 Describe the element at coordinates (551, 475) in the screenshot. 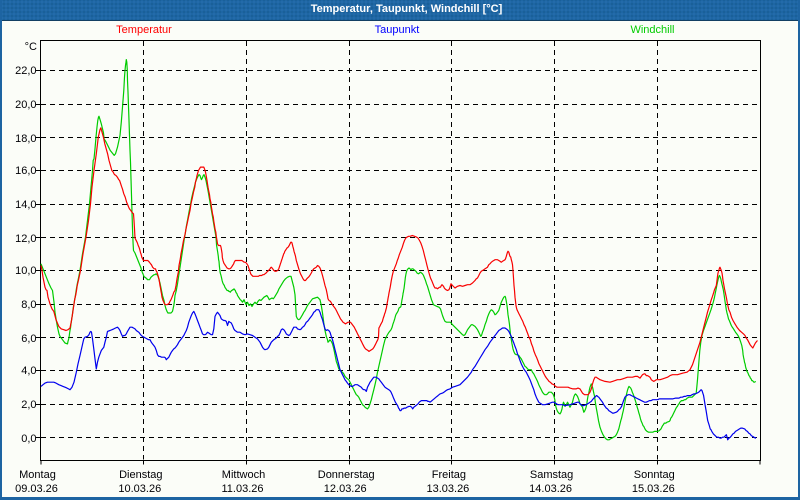

I see `svg-text: Samstag` at that location.